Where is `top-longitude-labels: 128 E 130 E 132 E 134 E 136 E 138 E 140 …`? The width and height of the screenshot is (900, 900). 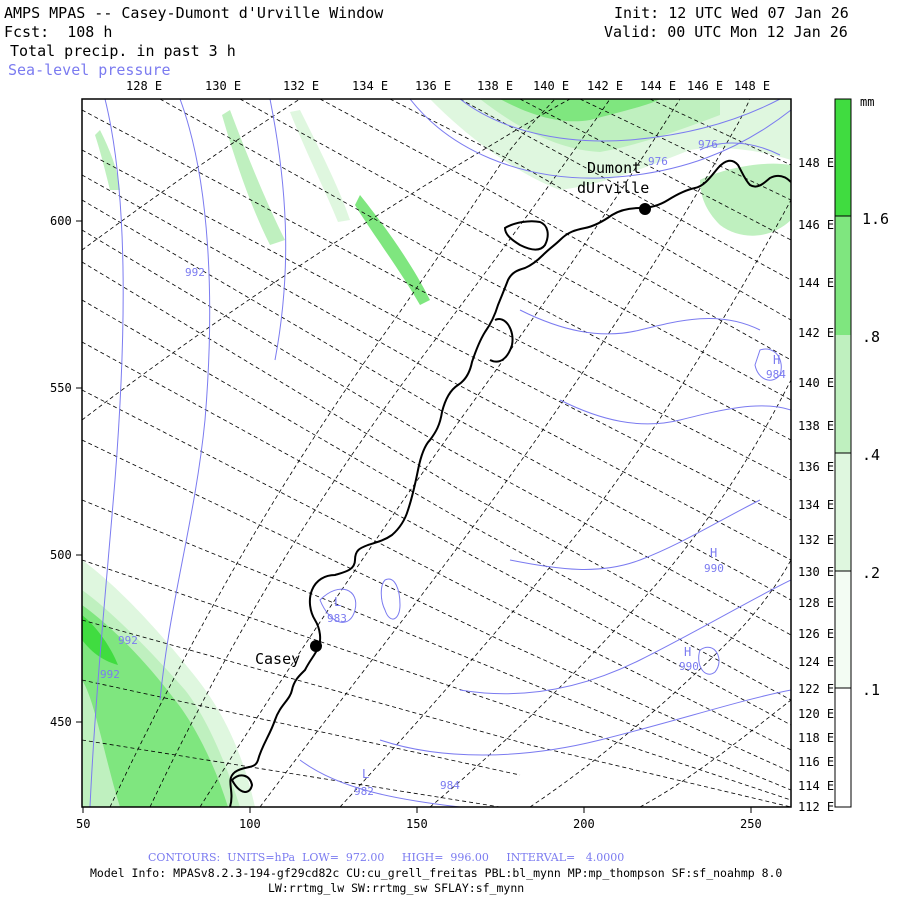 top-longitude-labels: 128 E 130 E 132 E 134 E 136 E 138 E 140 … is located at coordinates (448, 86).